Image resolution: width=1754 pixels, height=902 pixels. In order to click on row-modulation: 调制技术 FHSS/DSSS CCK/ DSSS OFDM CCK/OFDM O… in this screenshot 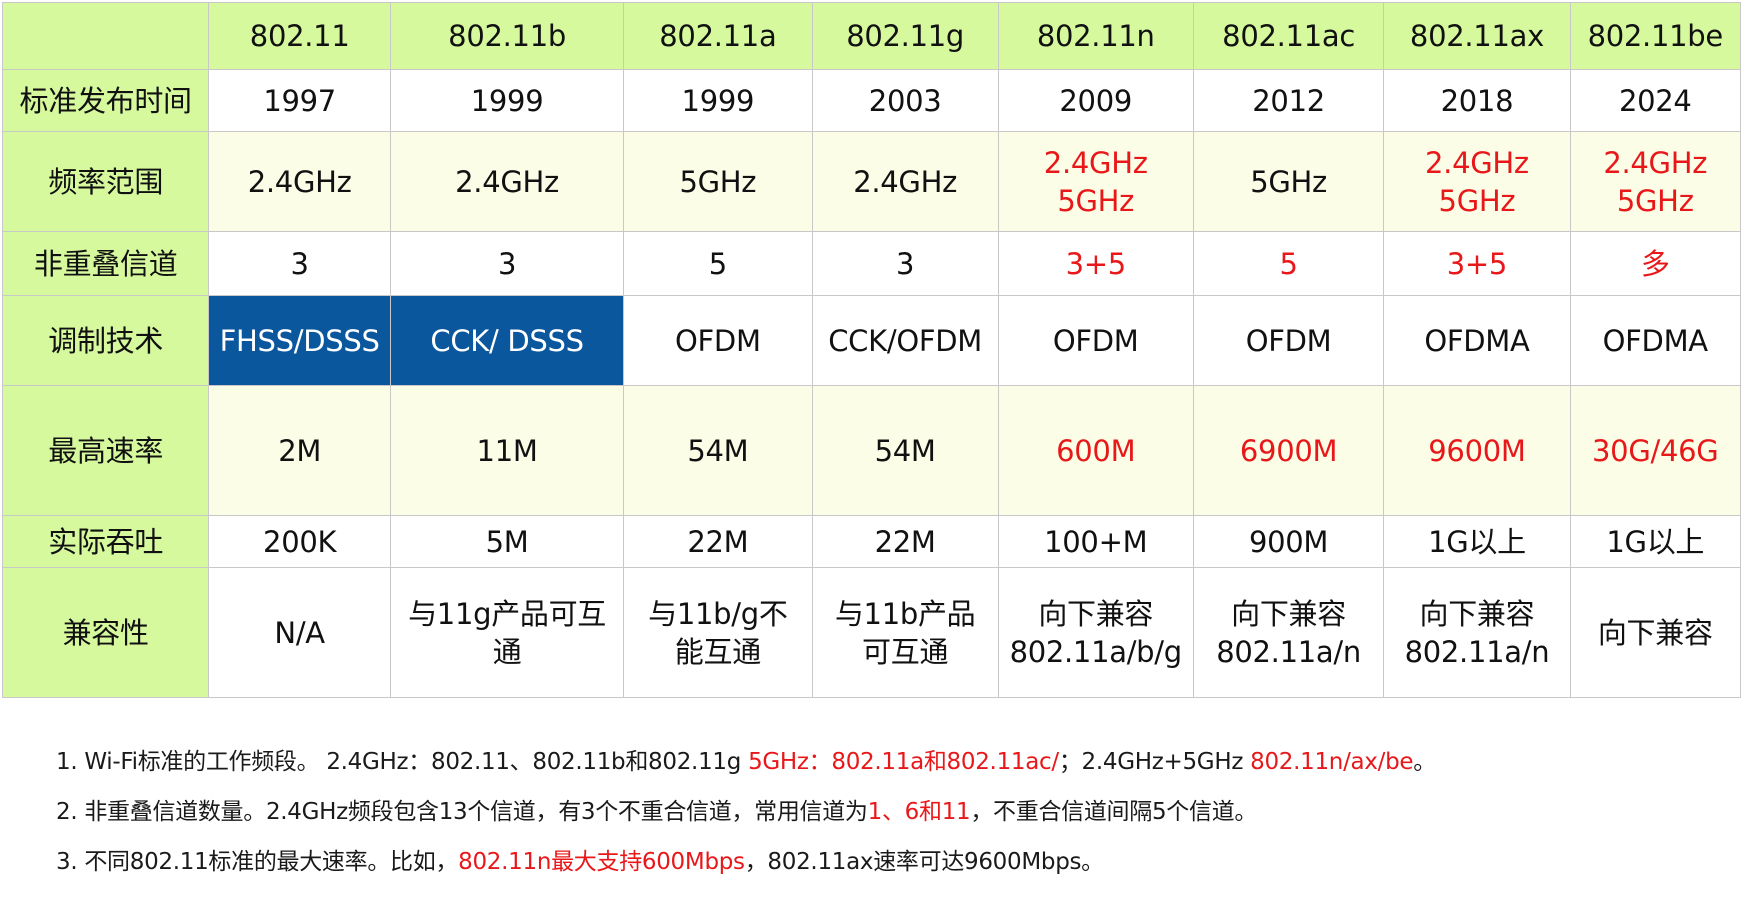, I will do `click(871, 340)`.